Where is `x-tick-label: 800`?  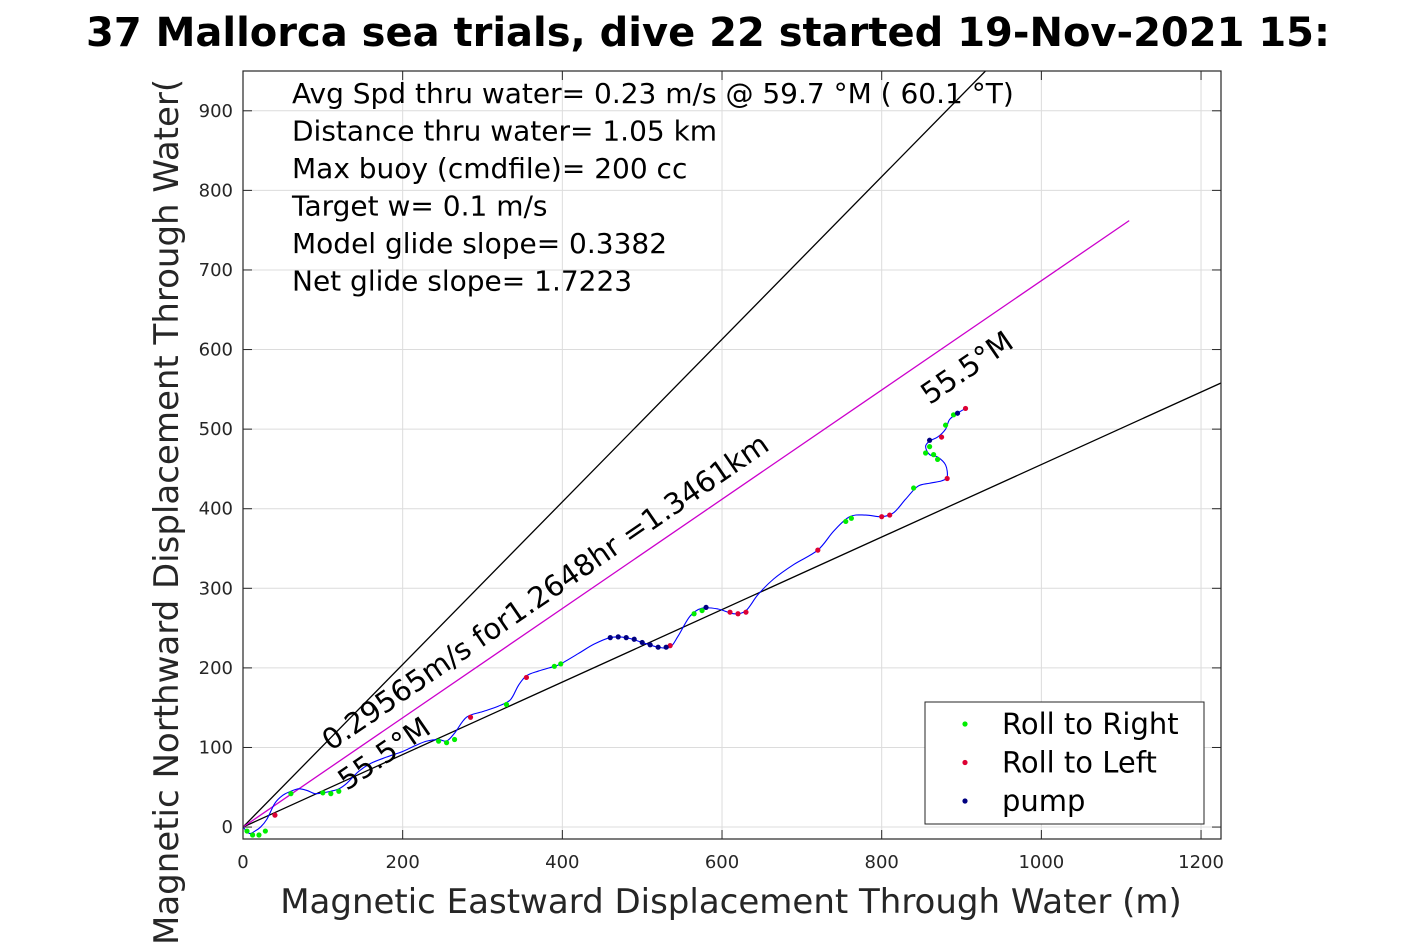 x-tick-label: 800 is located at coordinates (882, 862).